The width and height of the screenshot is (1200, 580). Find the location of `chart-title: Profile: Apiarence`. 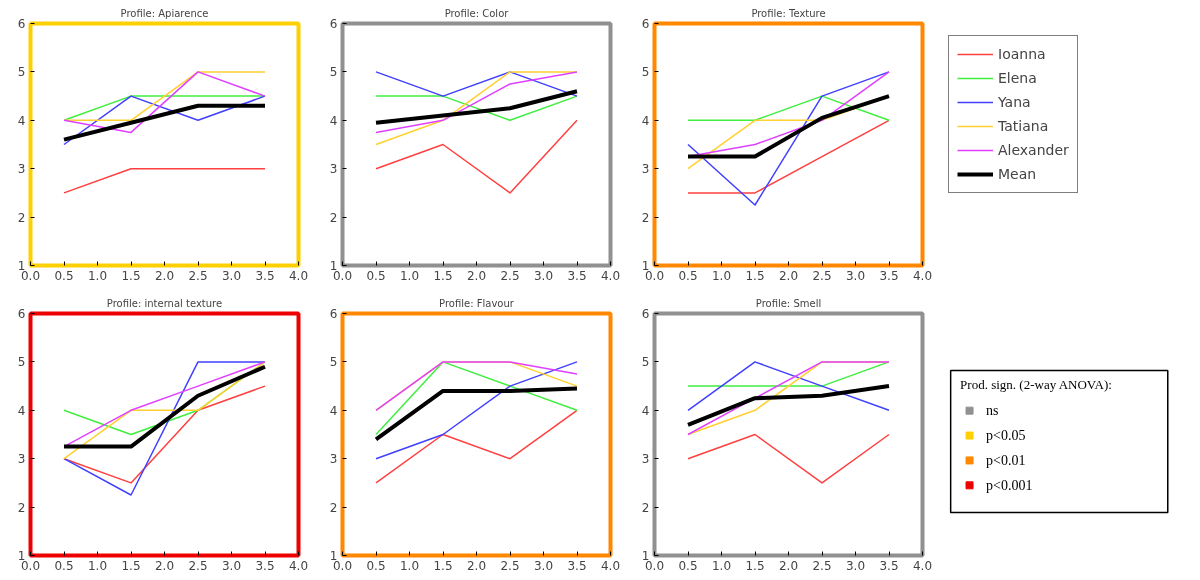

chart-title: Profile: Apiarence is located at coordinates (164, 13).